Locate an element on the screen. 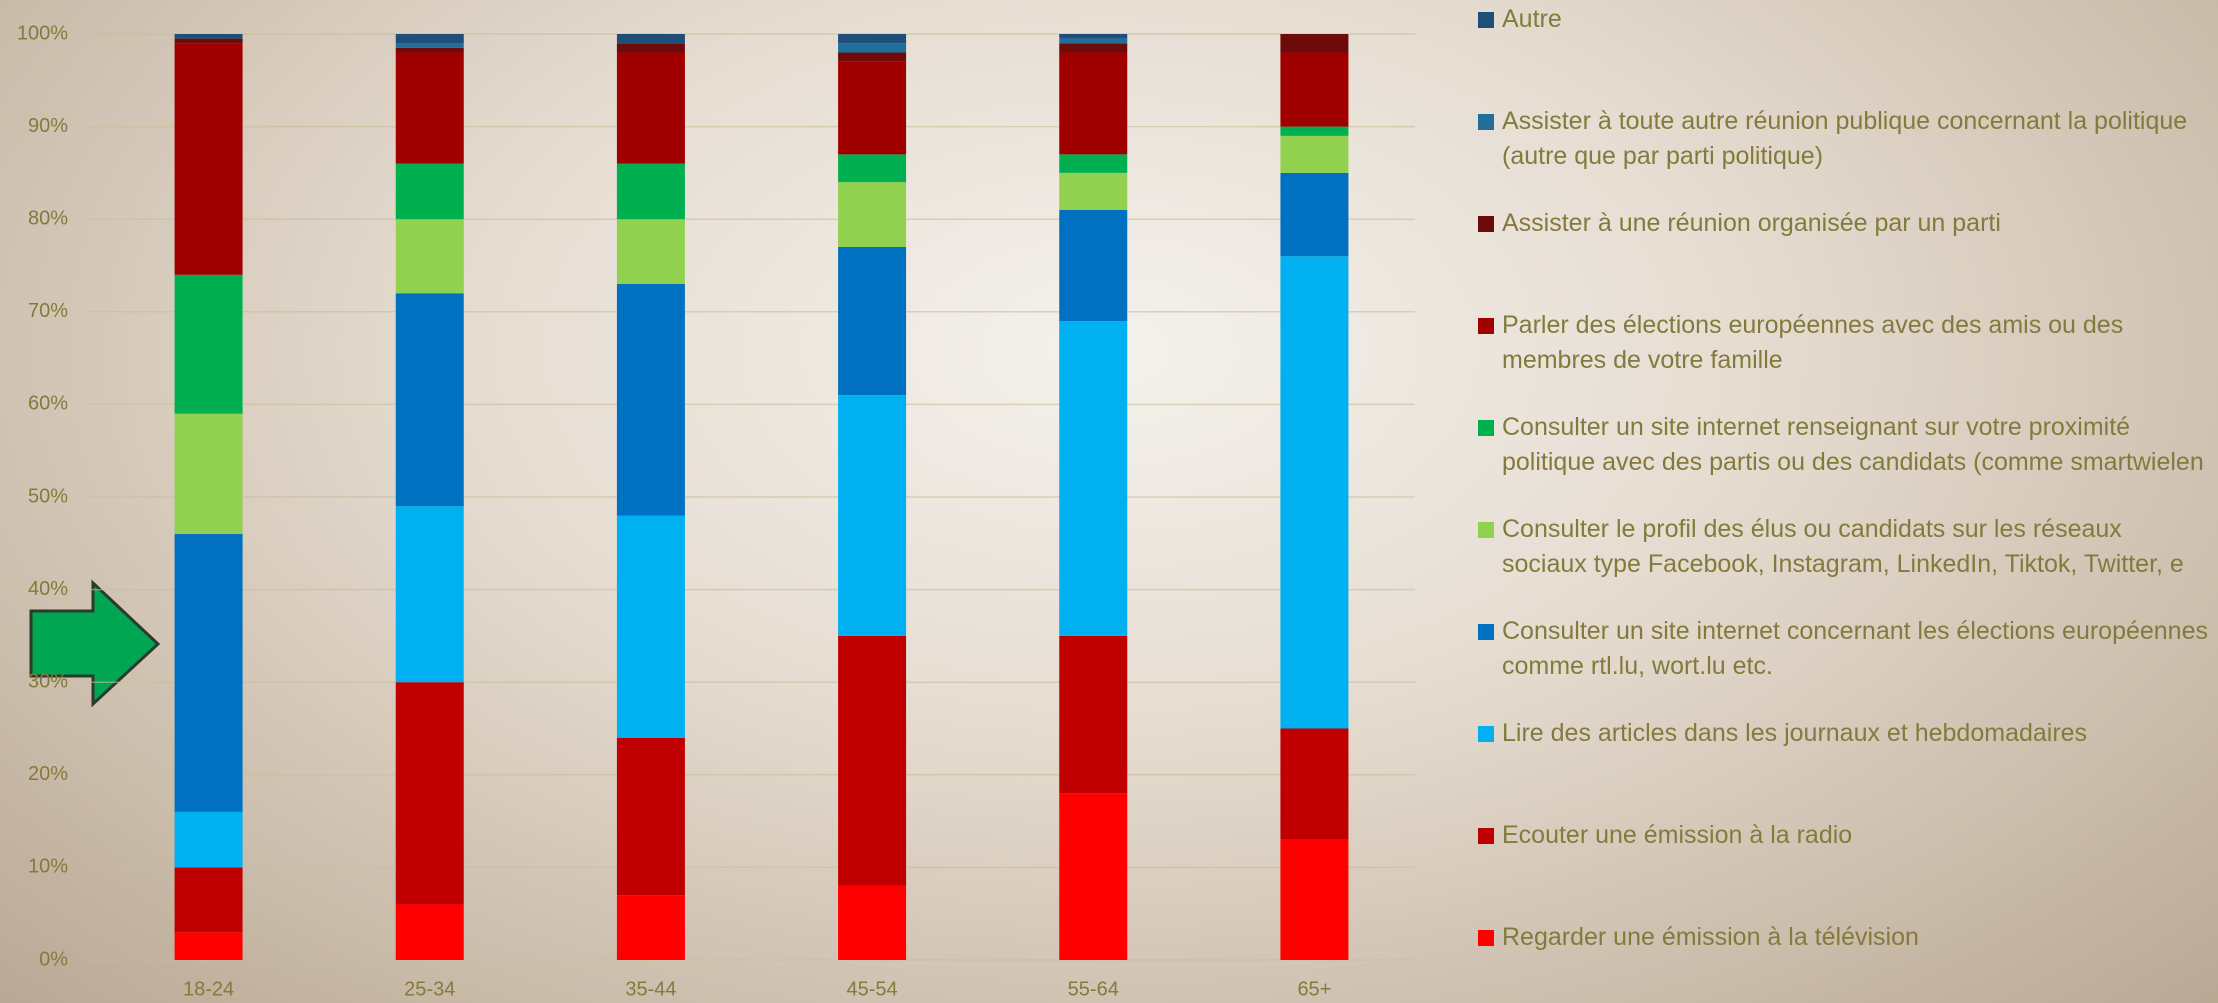 This screenshot has width=2218, height=1003. y-tick-label: 80% is located at coordinates (48, 218).